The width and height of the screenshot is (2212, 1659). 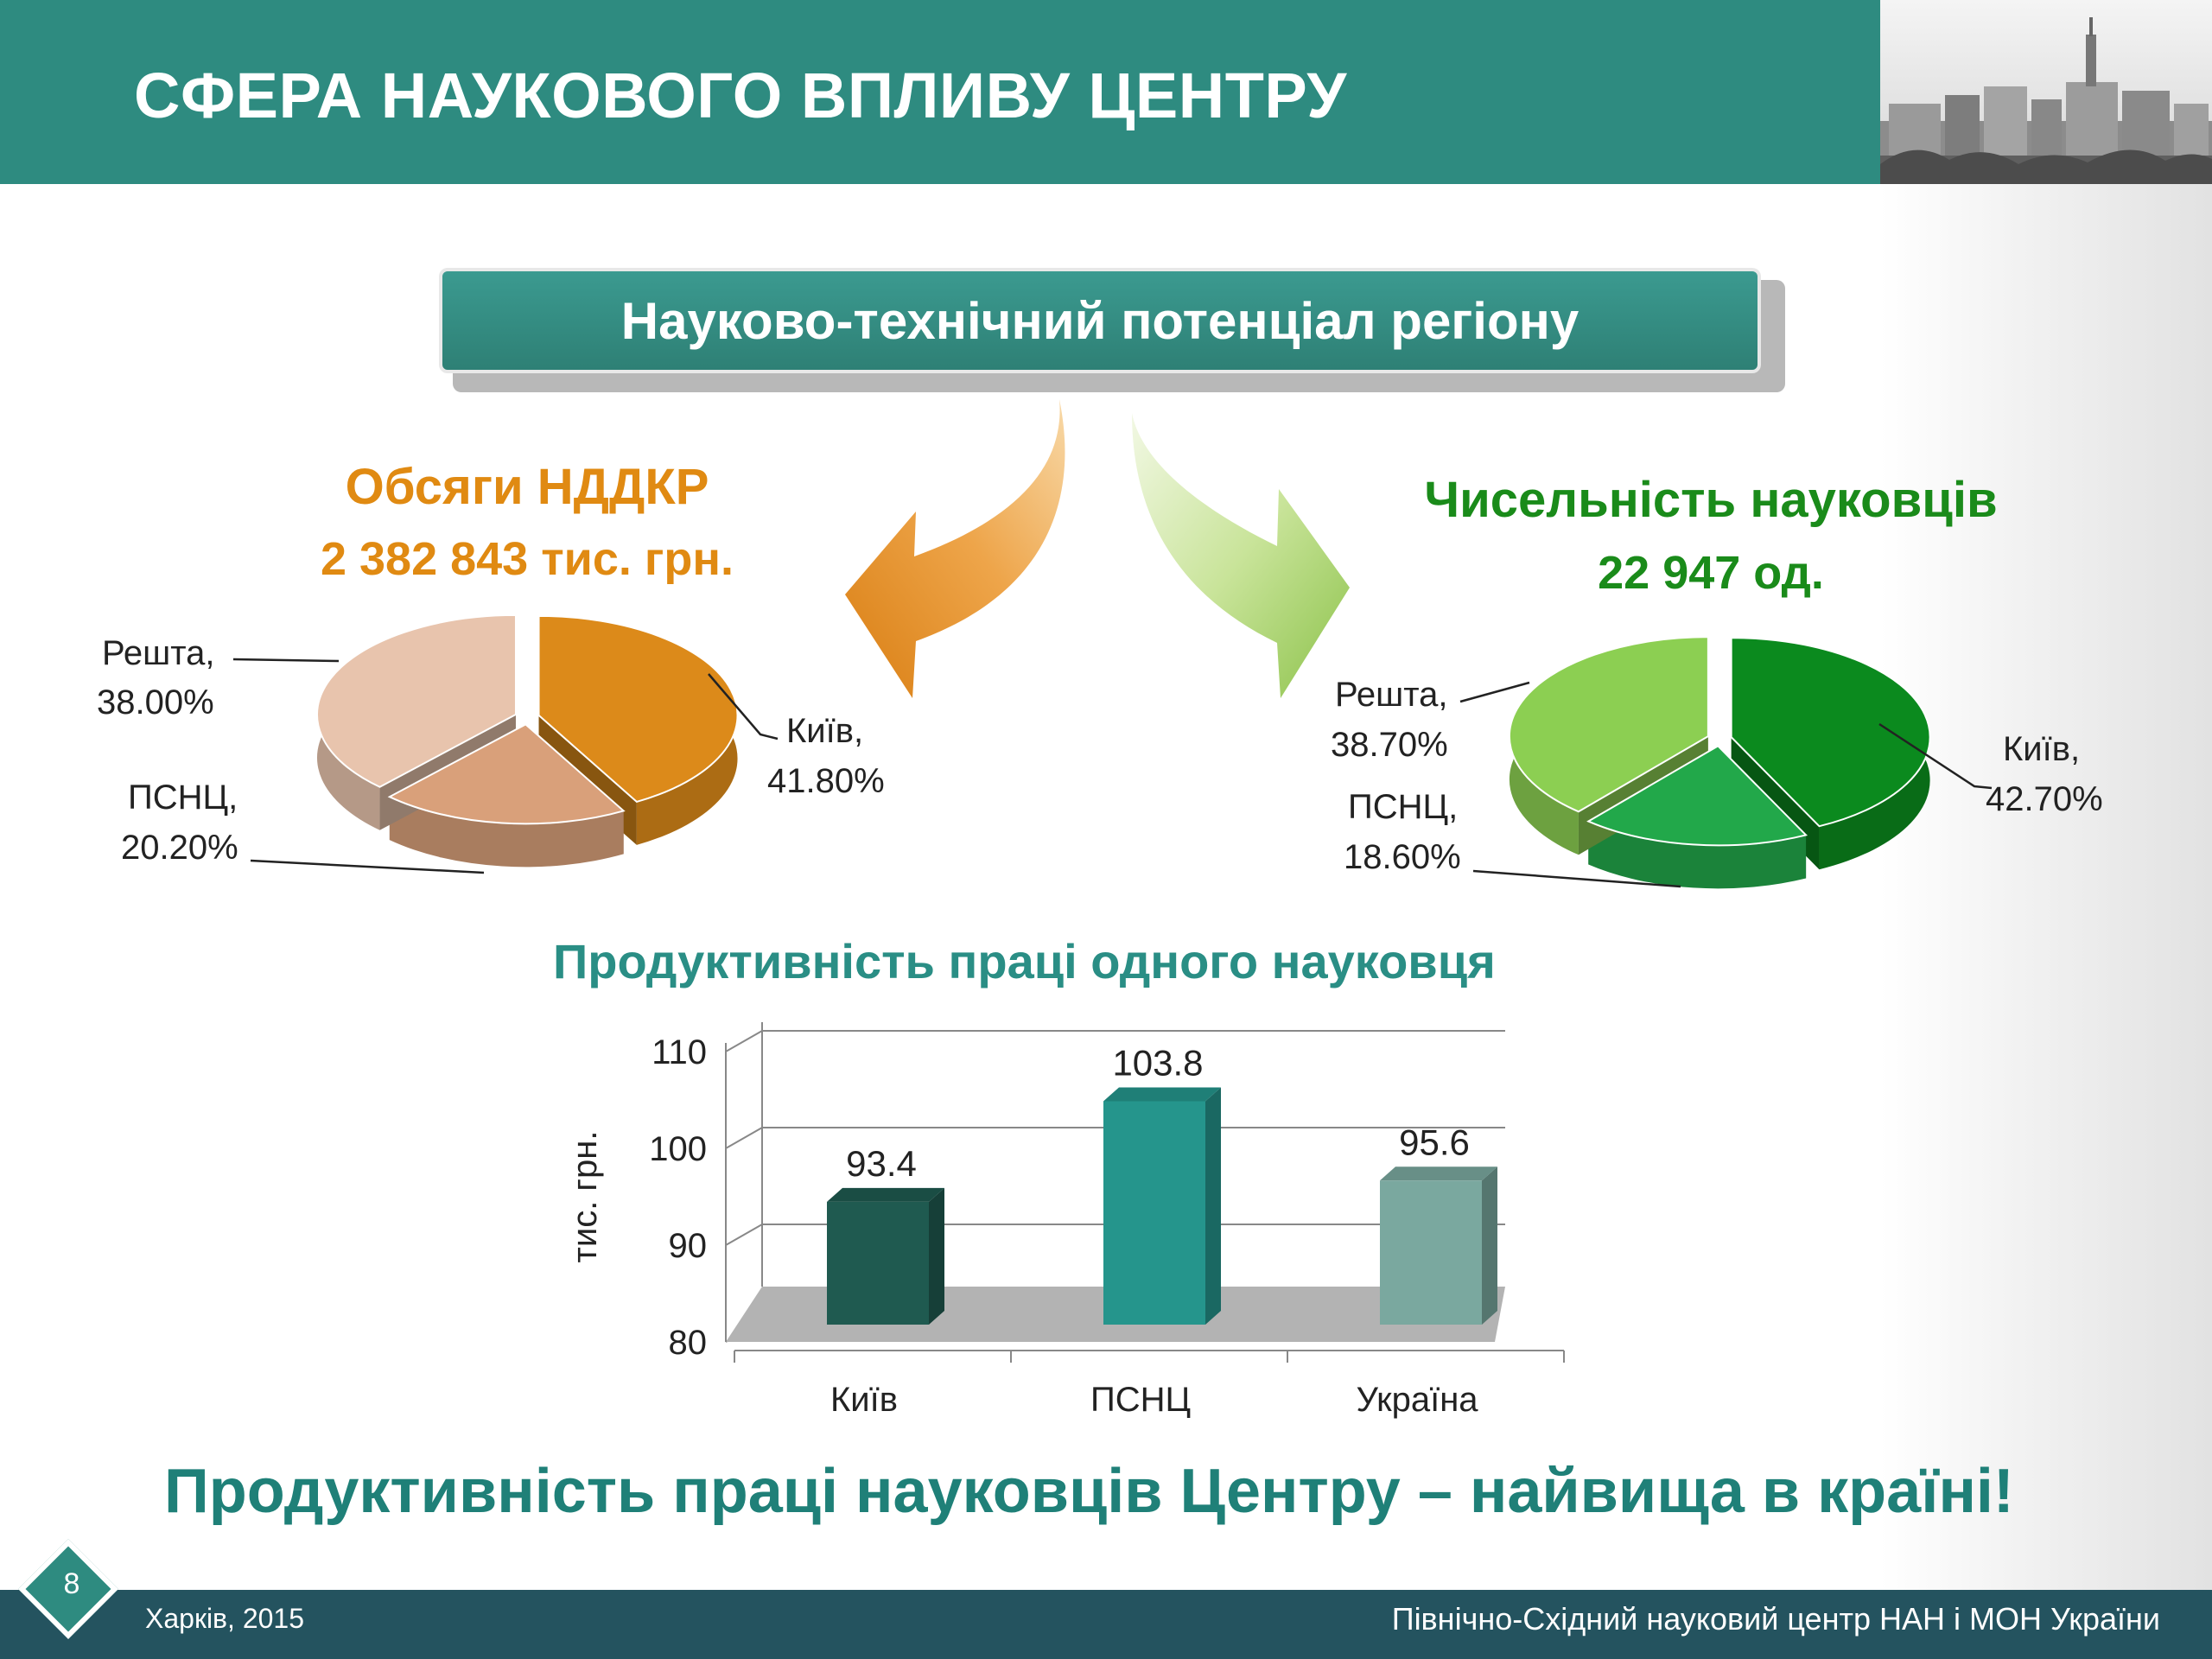 I want to click on bar-україна, so click(x=1431, y=1252).